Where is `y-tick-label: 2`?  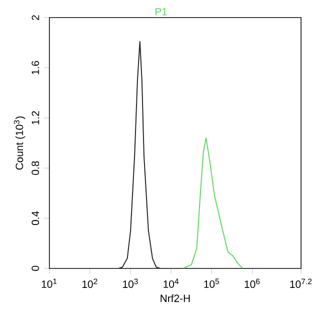
y-tick-label: 2 is located at coordinates (36, 17).